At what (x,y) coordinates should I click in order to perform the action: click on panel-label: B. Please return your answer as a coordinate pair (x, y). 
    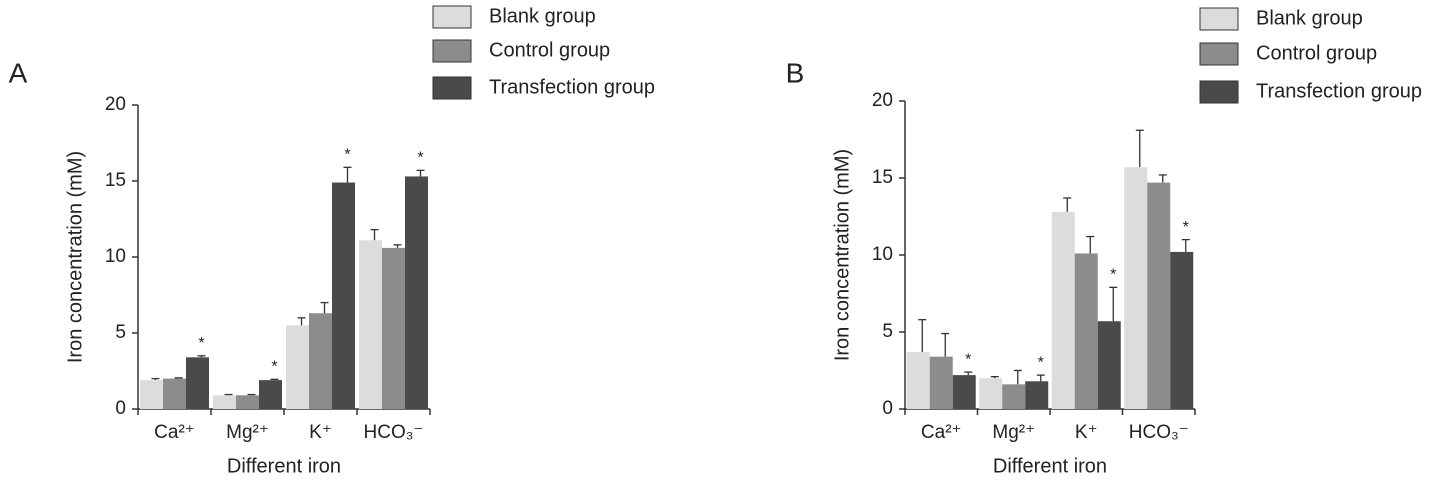
    Looking at the image, I should click on (795, 72).